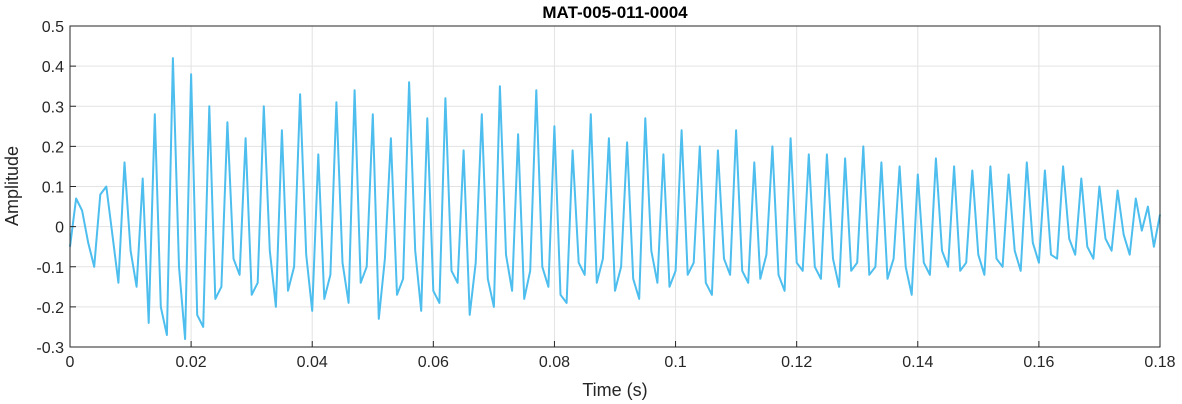 The image size is (1182, 404). I want to click on y-tick-label: -0.2, so click(50, 308).